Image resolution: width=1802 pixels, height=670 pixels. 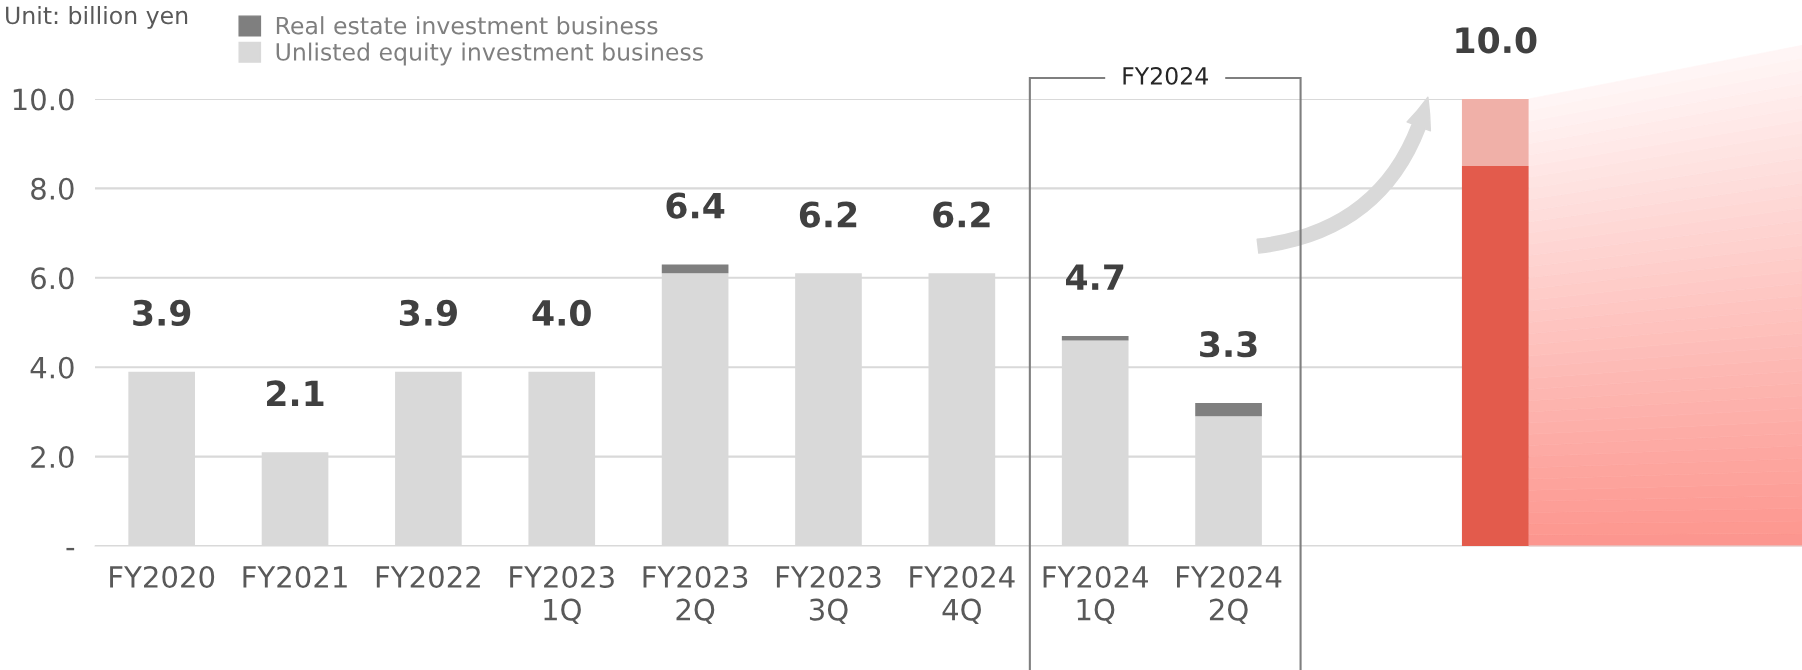 I want to click on legend-label: Real estate investment business, so click(x=467, y=25).